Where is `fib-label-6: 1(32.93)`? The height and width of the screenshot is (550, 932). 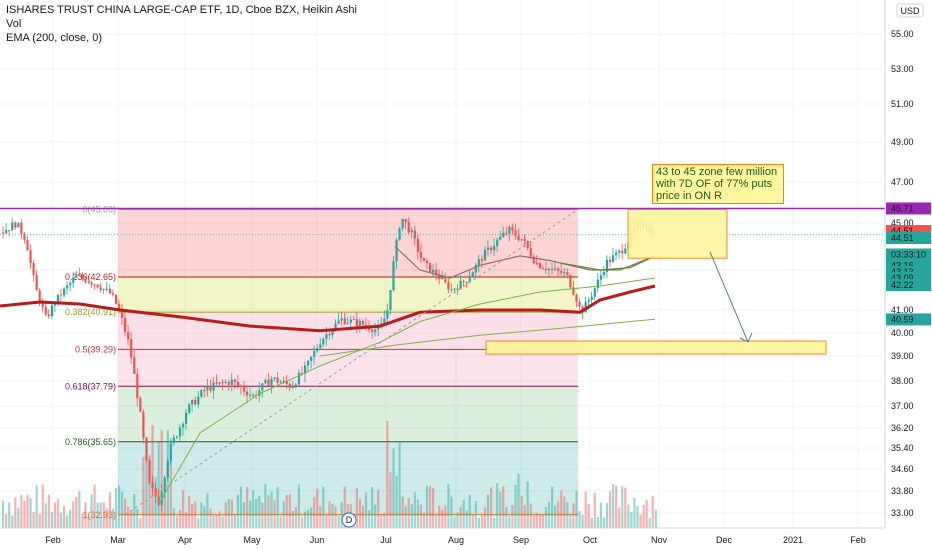
fib-label-6: 1(32.93) is located at coordinates (99, 515).